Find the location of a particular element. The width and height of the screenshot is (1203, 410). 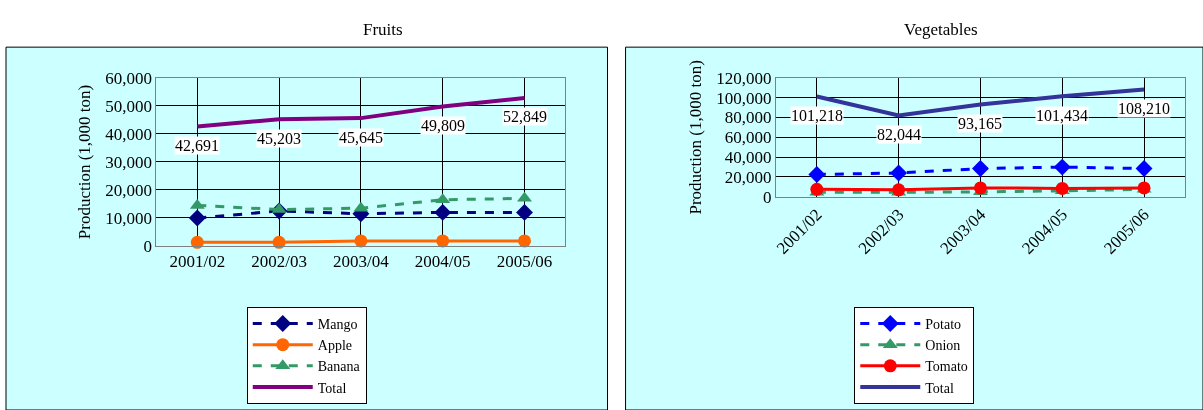

legend-label: Mango is located at coordinates (337, 324).